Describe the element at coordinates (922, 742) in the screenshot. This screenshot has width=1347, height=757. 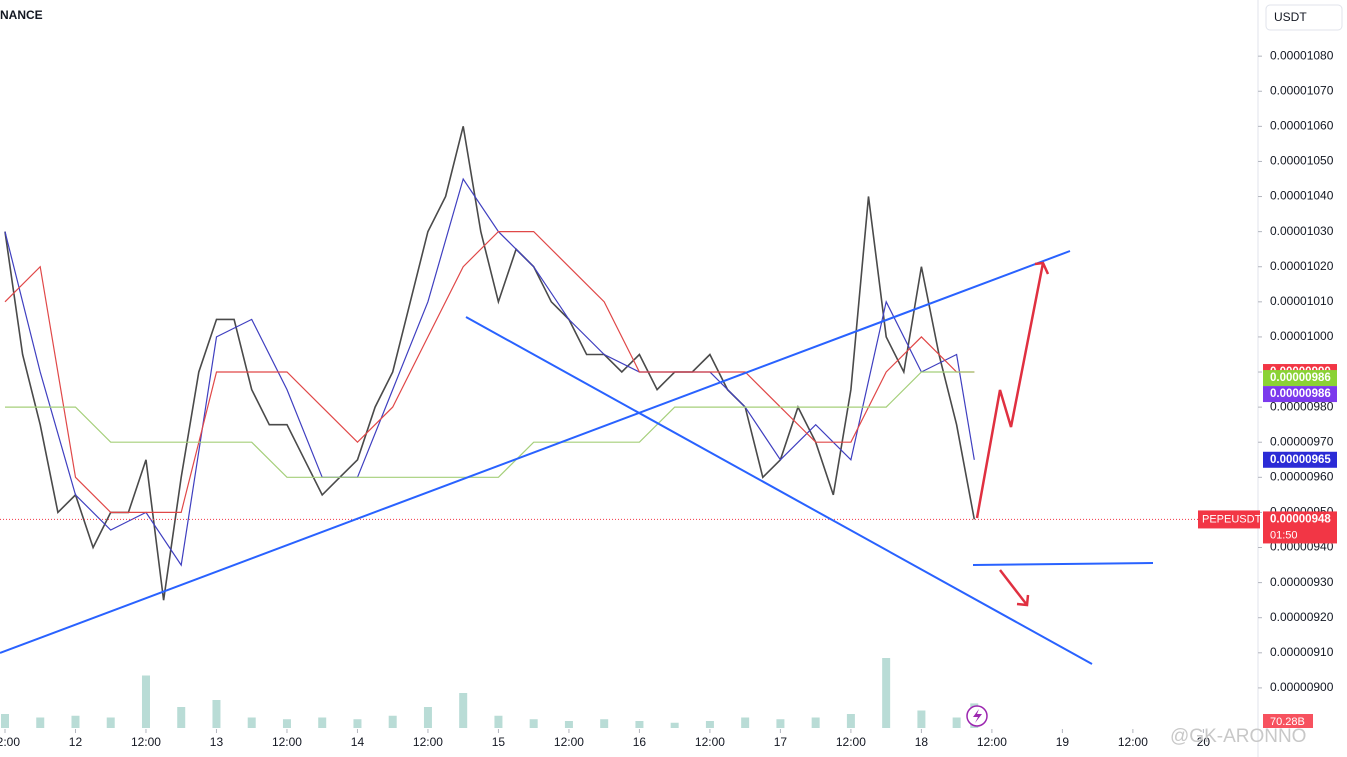
I see `x-tick-label: 18` at that location.